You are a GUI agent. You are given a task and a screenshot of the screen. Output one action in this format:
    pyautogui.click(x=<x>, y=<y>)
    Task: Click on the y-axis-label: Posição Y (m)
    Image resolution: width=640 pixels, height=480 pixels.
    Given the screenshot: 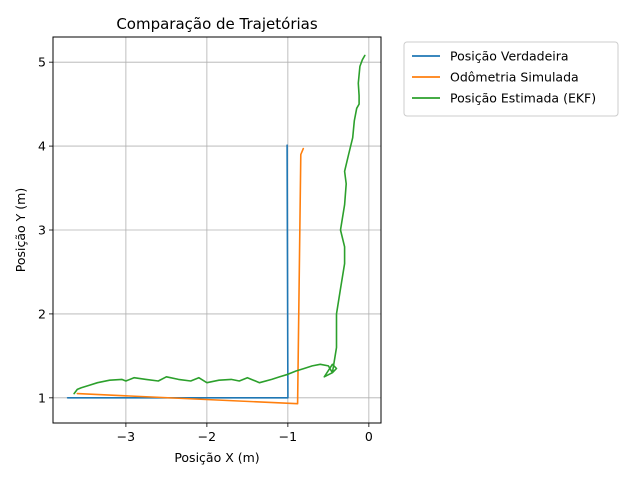 What is the action you would take?
    pyautogui.click(x=20, y=230)
    